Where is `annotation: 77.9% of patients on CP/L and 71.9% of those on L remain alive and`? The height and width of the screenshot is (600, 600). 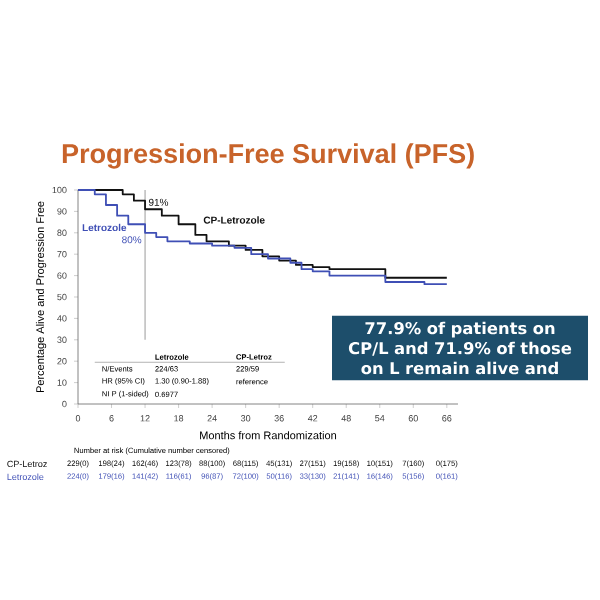
annotation: 77.9% of patients on CP/L and 71.9% of those on L remain alive and is located at coordinates (460, 348).